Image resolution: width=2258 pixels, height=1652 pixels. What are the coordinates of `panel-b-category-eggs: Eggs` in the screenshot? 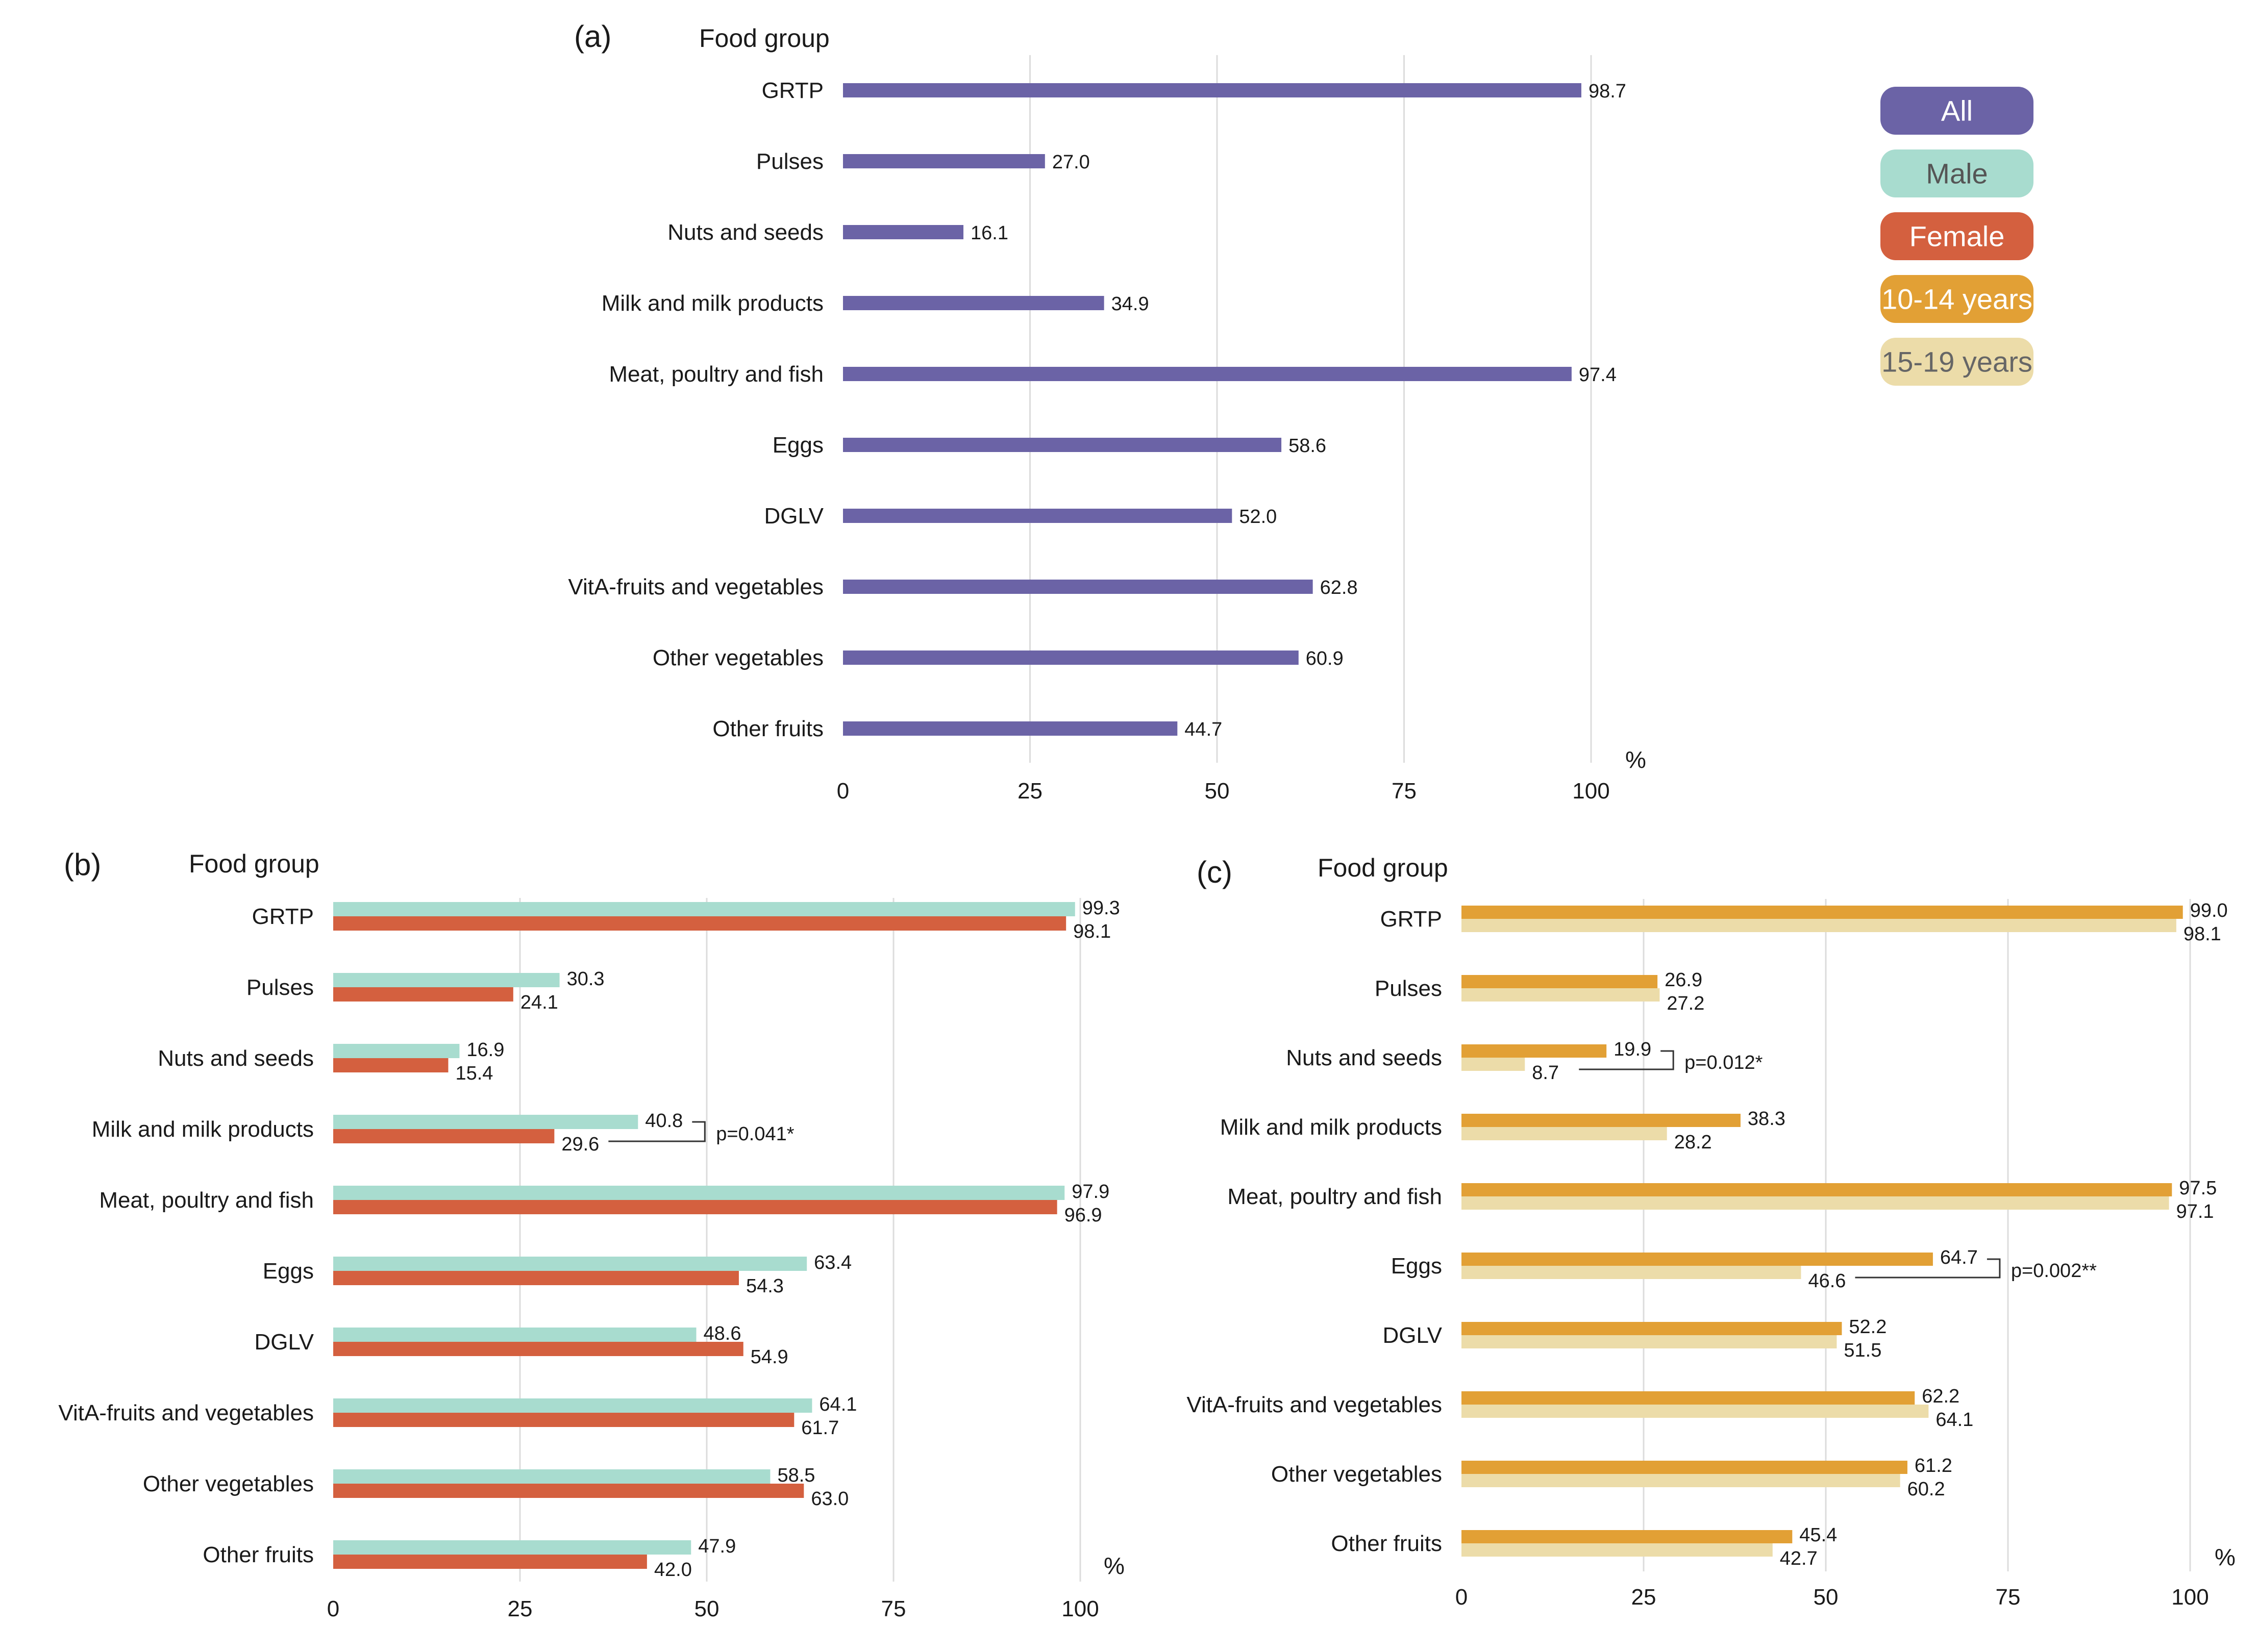 It's located at (288, 1271).